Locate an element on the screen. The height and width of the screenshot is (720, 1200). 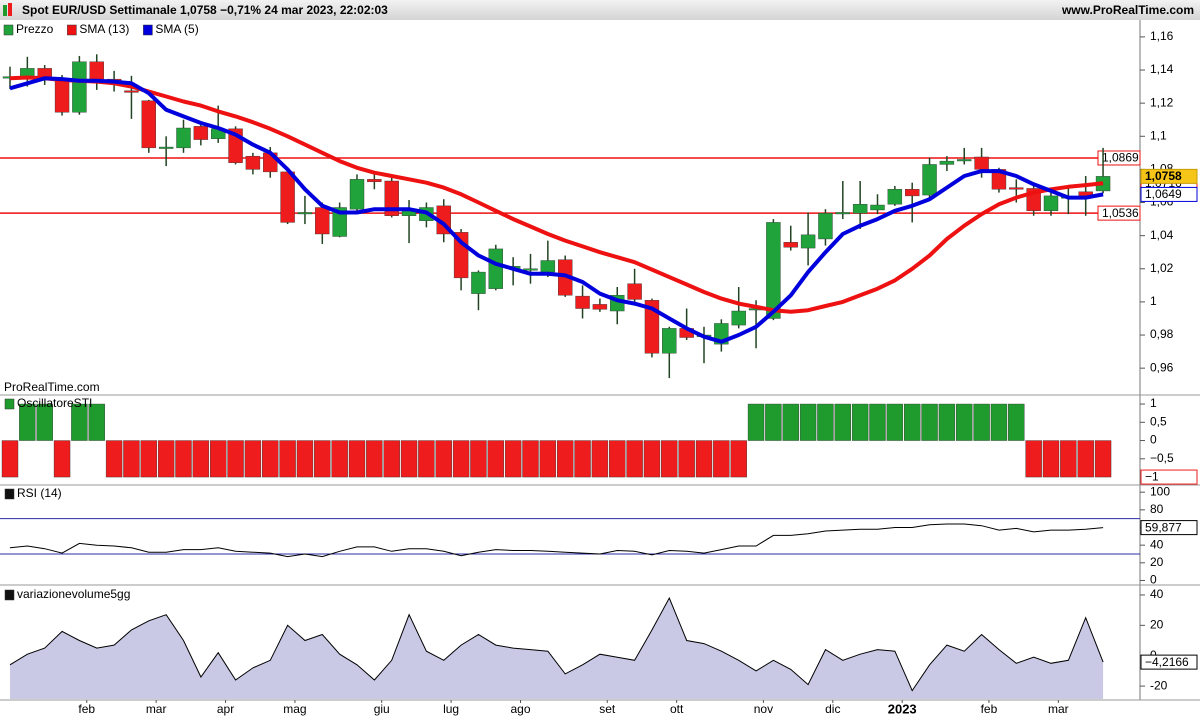
last-value-label: −4,2166 is located at coordinates (1167, 662).